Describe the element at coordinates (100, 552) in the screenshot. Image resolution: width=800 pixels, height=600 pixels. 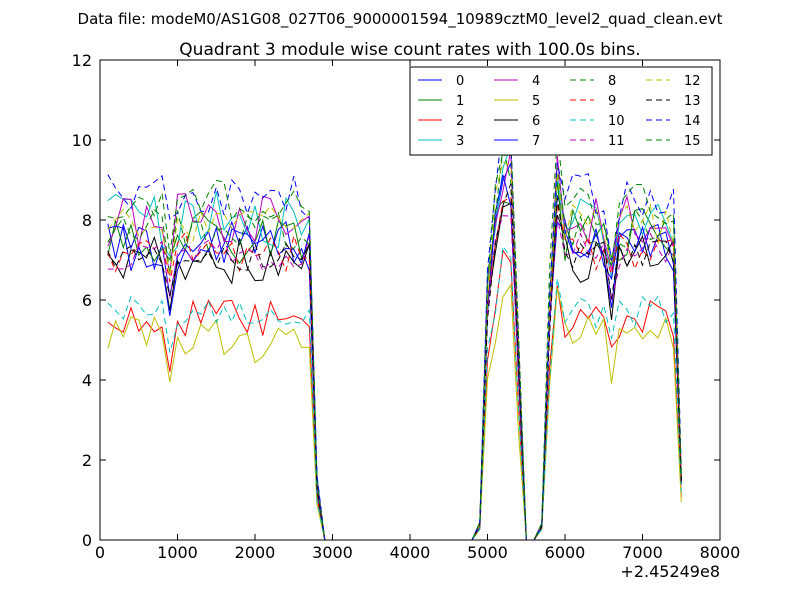
I see `x-tick-label: 0` at that location.